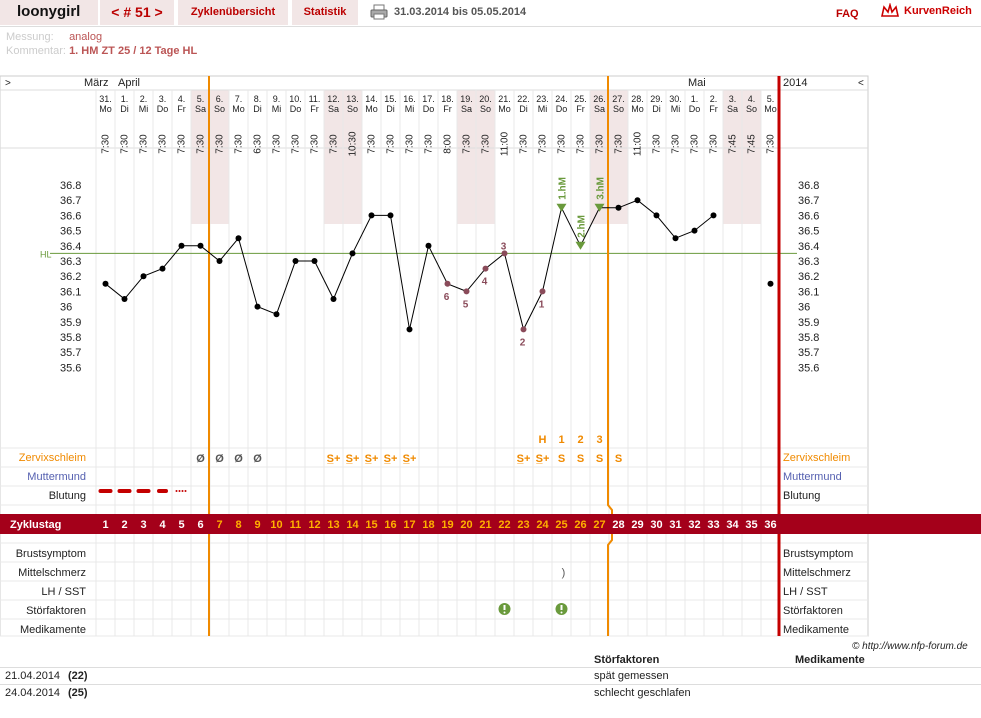  Describe the element at coordinates (485, 282) in the screenshot. I see `count-label: 4` at that location.